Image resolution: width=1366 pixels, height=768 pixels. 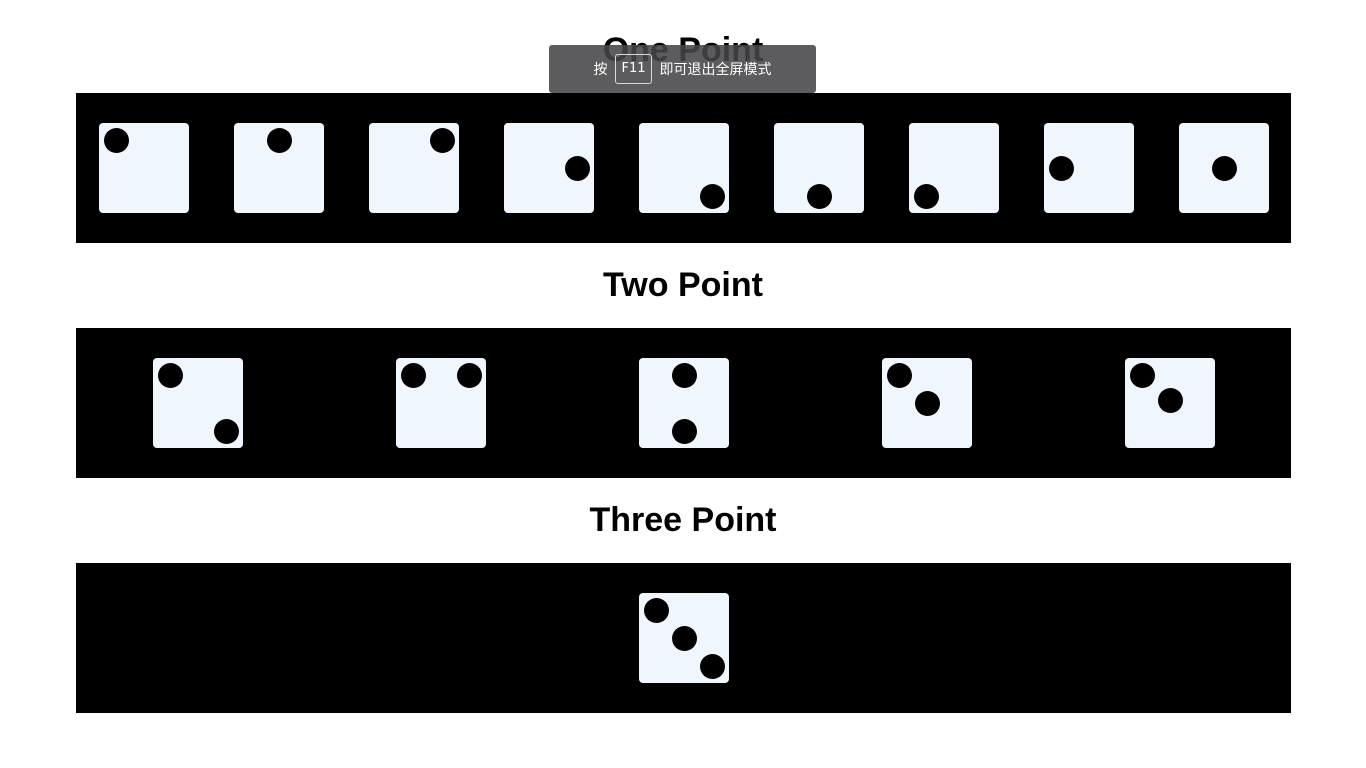 I want to click on section-title-three-point: Three Point, so click(x=683, y=520).